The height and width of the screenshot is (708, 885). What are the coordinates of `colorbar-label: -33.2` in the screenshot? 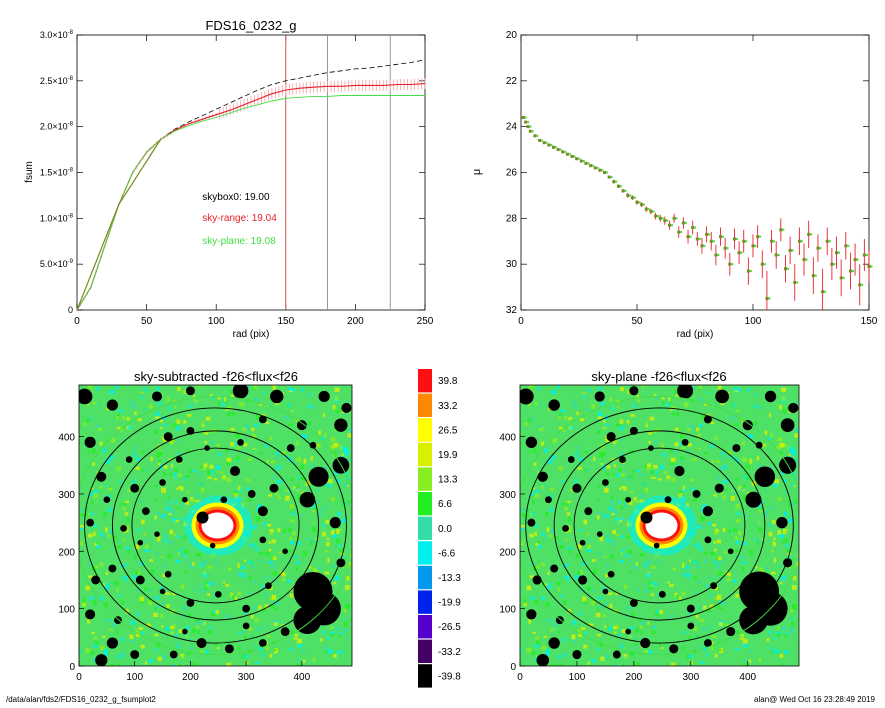 It's located at (449, 652).